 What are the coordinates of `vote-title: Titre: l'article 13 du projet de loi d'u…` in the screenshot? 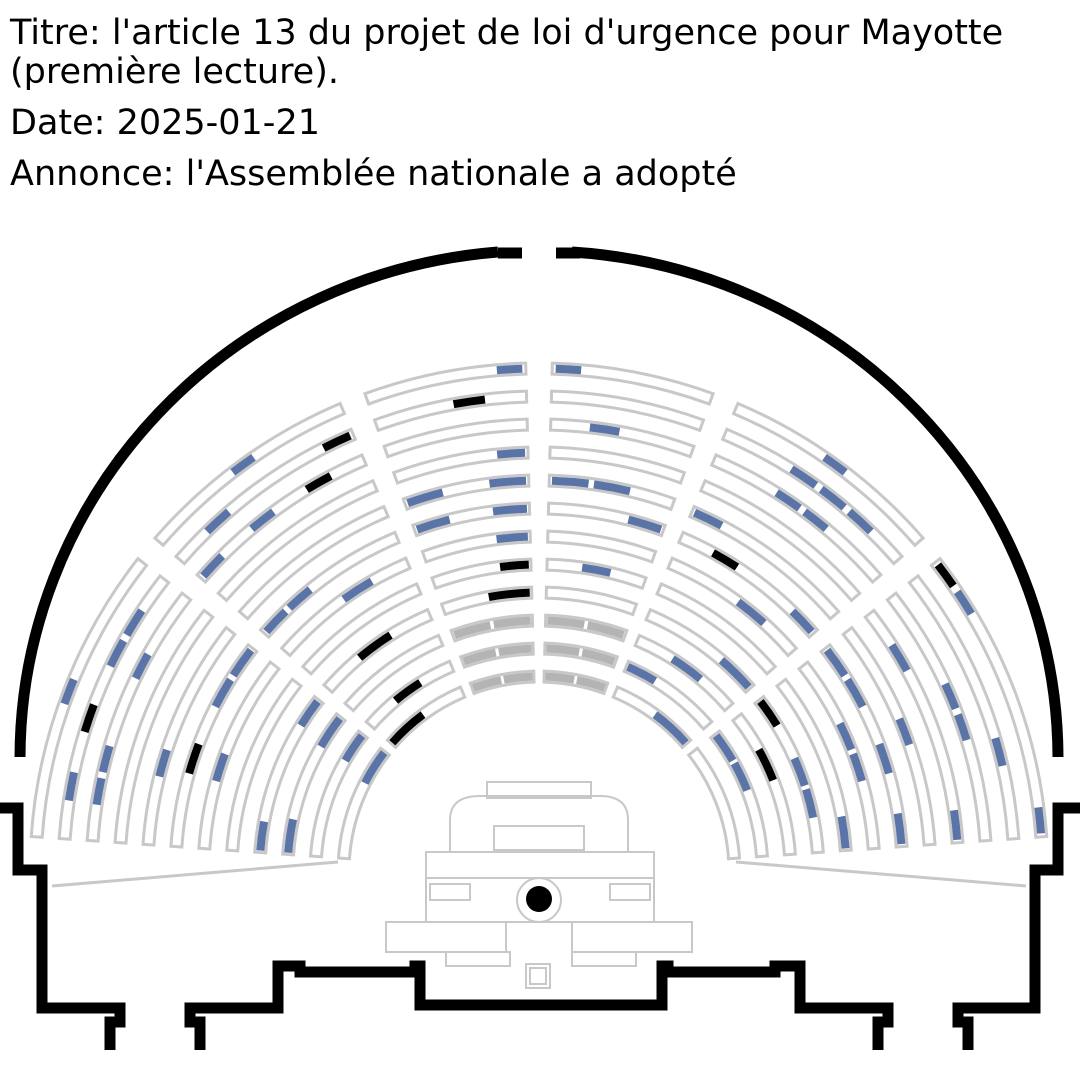 It's located at (507, 52).